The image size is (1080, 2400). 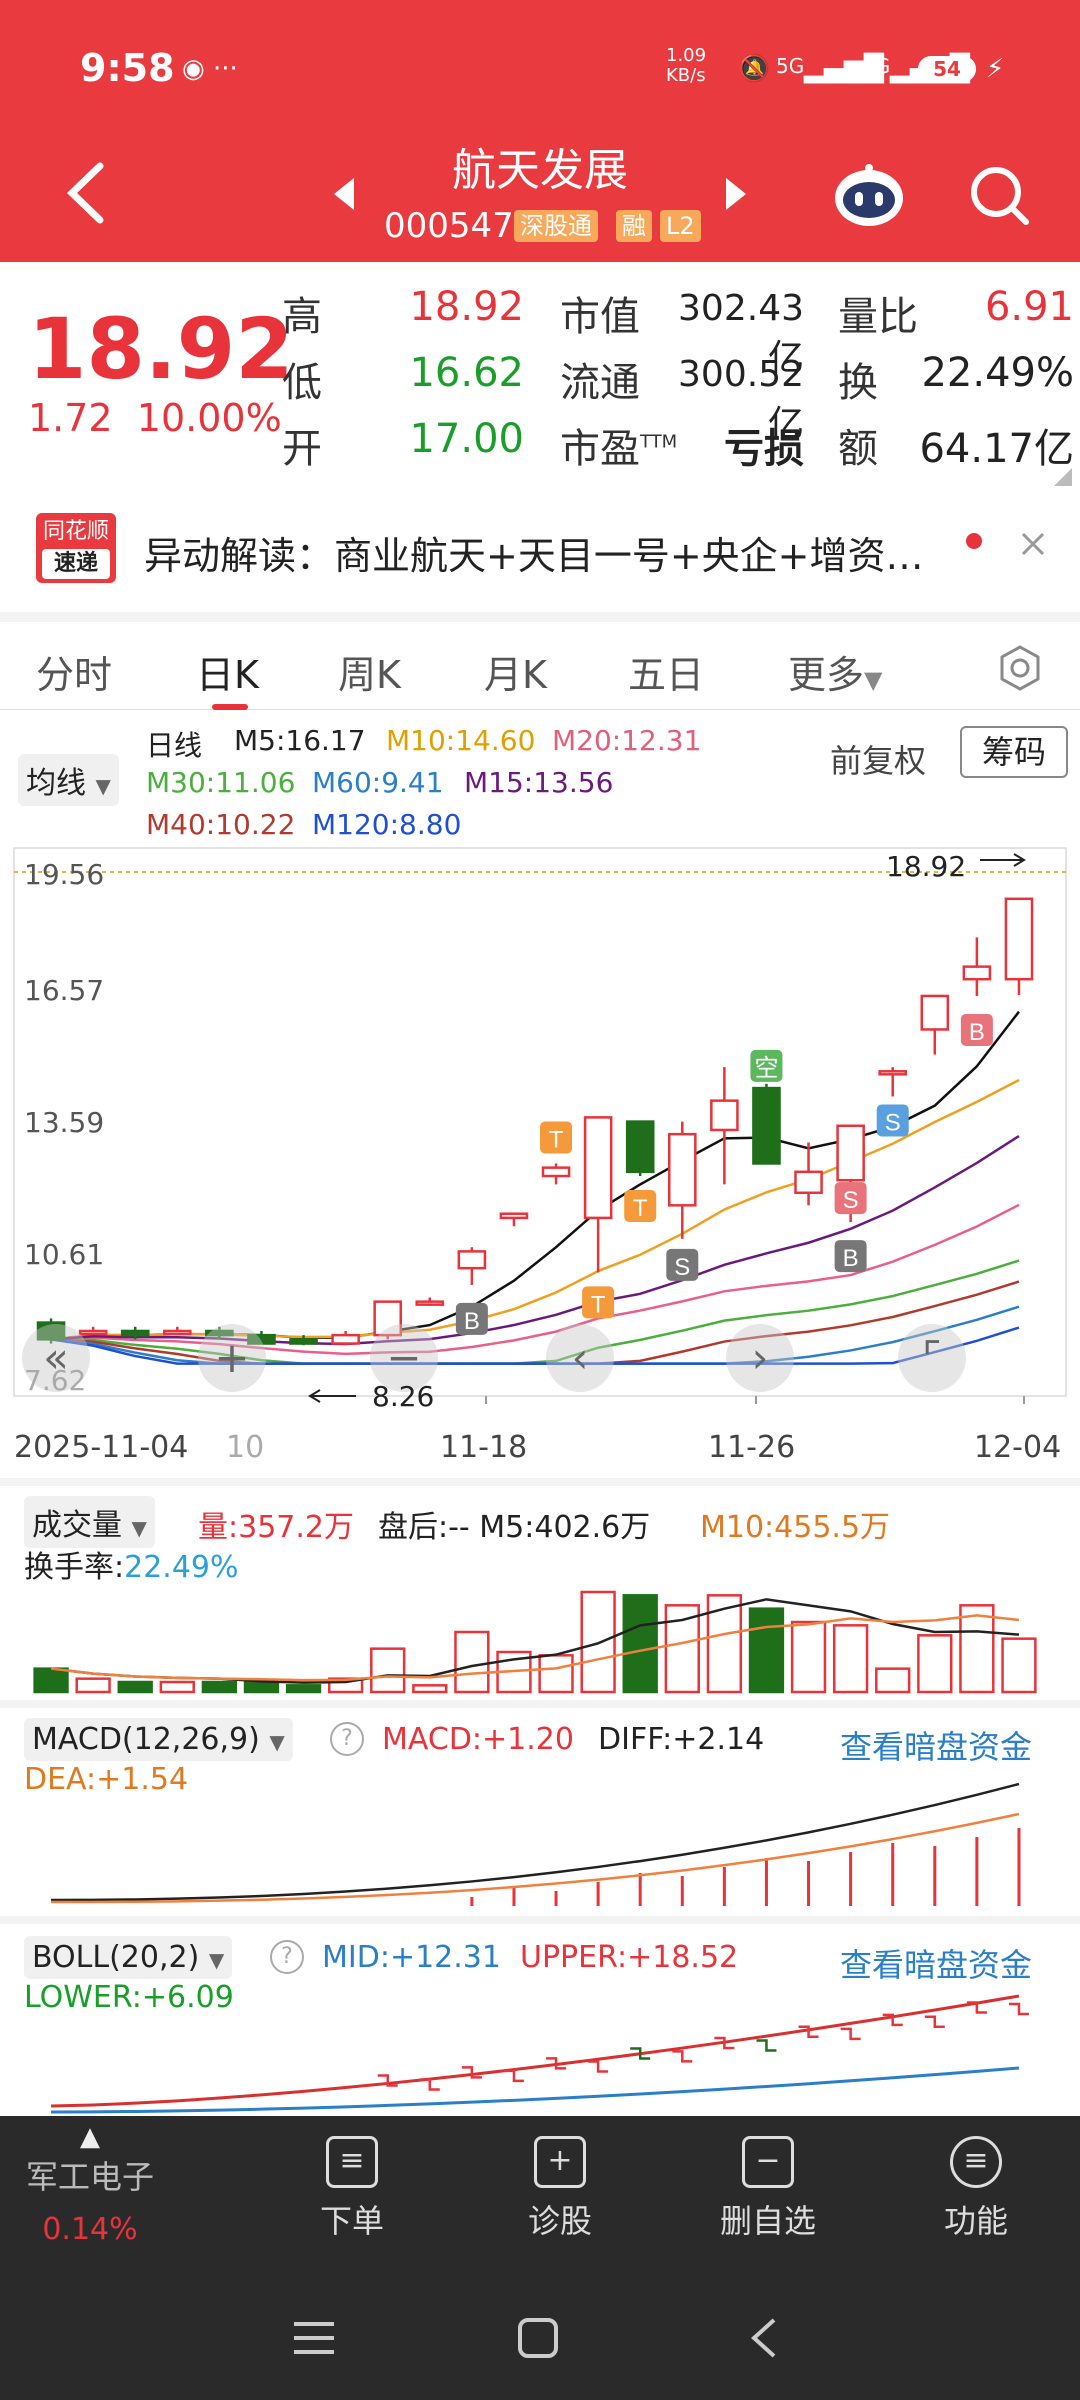 What do you see at coordinates (129, 1997) in the screenshot?
I see `boll-lower: LOWER:+6.09` at bounding box center [129, 1997].